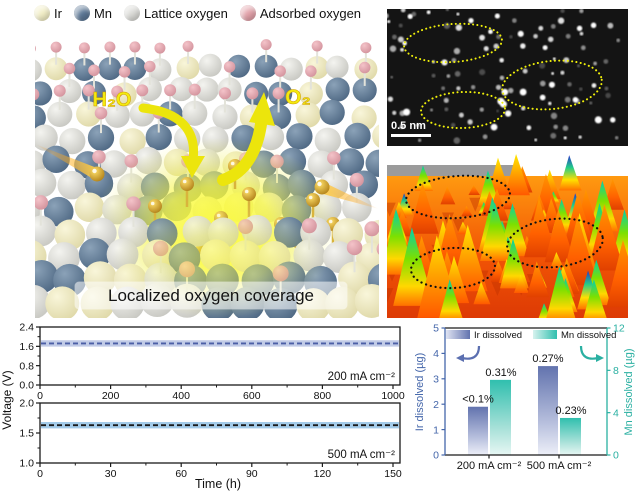  Describe the element at coordinates (600, 358) in the screenshot. I see `right-axis-arrowhead-icon` at that location.